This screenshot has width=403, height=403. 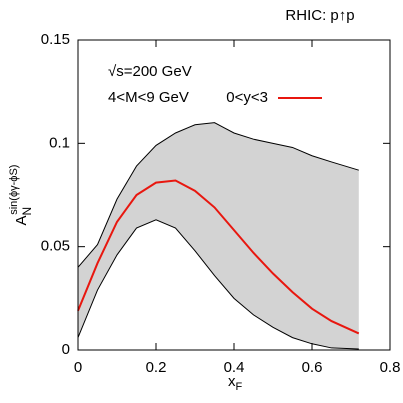 What do you see at coordinates (239, 387) in the screenshot?
I see `x-axis-label-sub: F` at bounding box center [239, 387].